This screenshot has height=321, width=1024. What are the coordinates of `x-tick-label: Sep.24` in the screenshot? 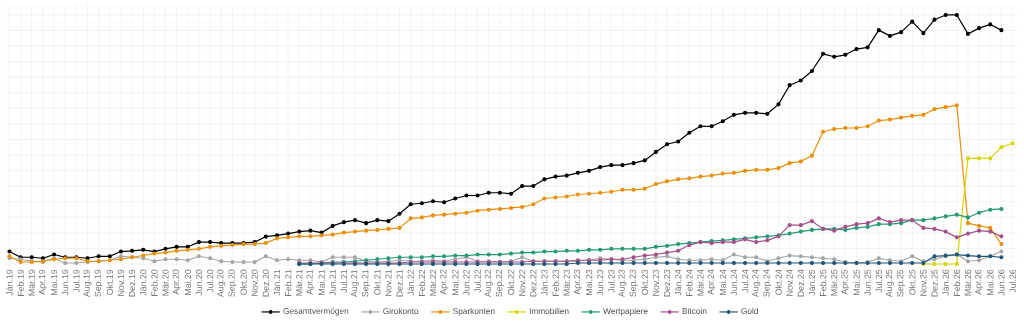 It's located at (767, 283).